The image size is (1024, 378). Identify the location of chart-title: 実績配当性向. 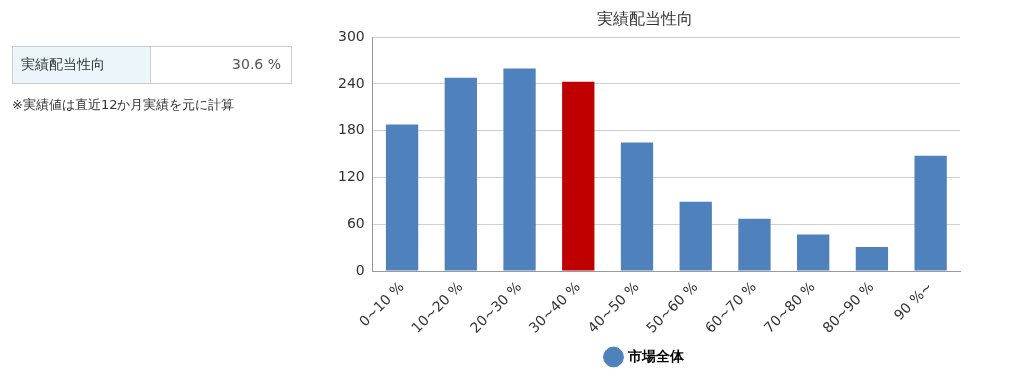
(645, 18).